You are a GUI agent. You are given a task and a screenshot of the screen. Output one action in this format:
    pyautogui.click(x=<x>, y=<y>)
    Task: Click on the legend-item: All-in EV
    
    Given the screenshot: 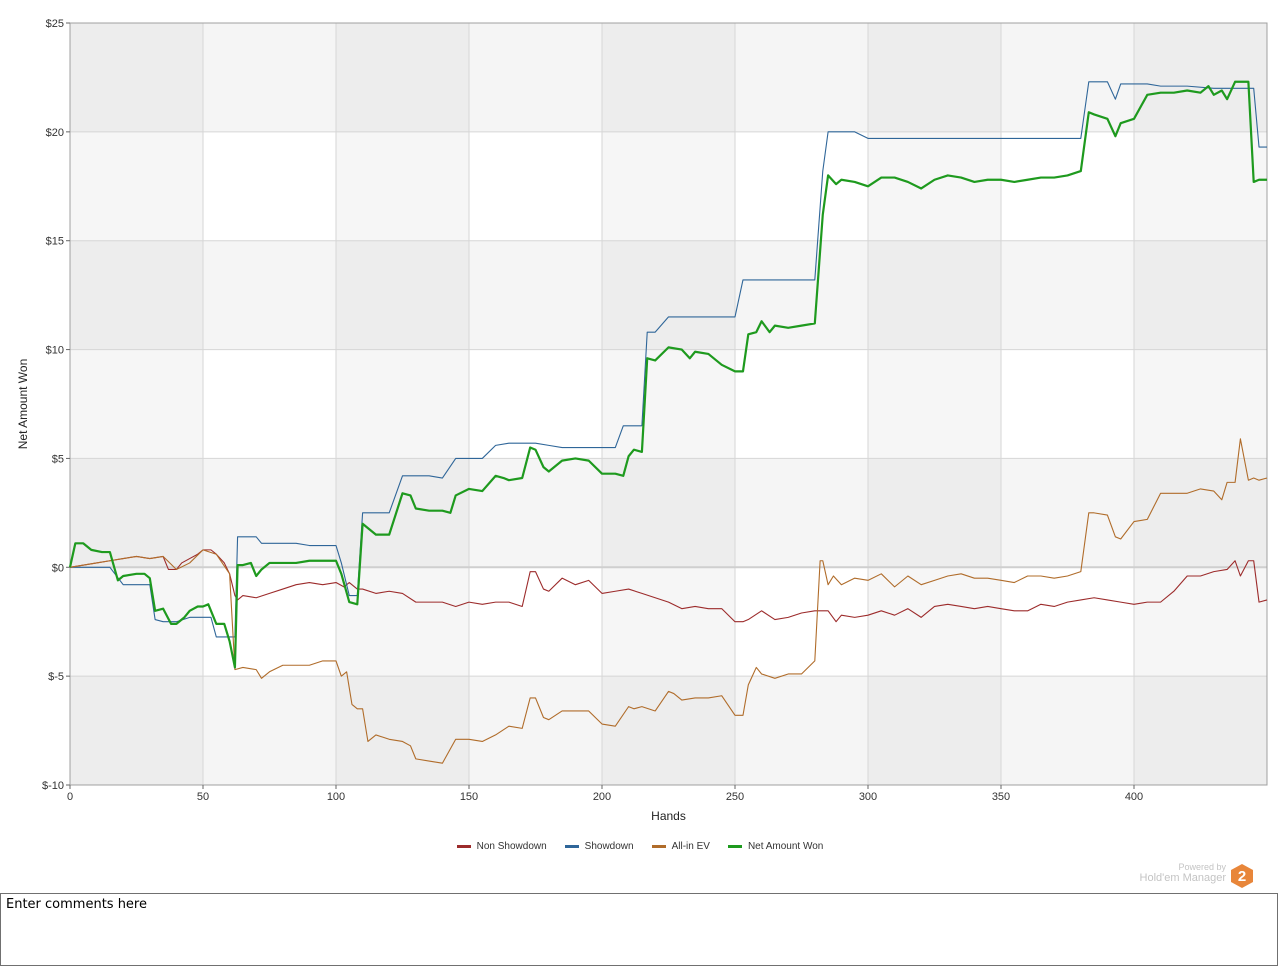 What is the action you would take?
    pyautogui.click(x=680, y=846)
    